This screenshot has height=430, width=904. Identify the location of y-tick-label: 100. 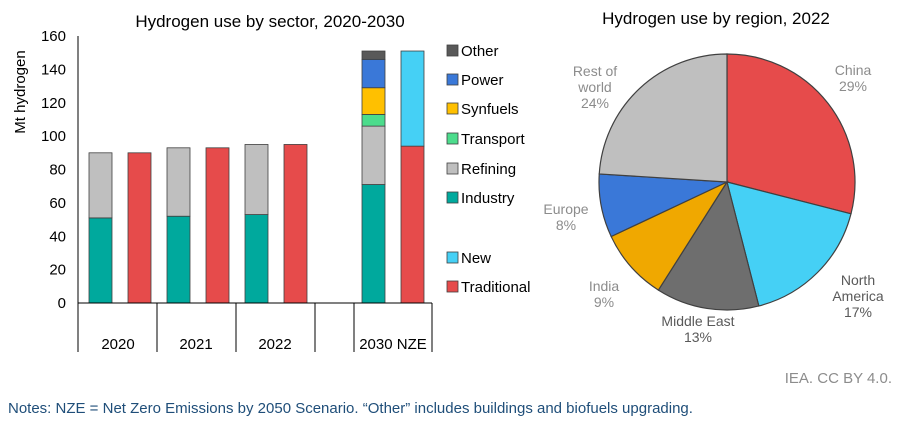
(53, 136).